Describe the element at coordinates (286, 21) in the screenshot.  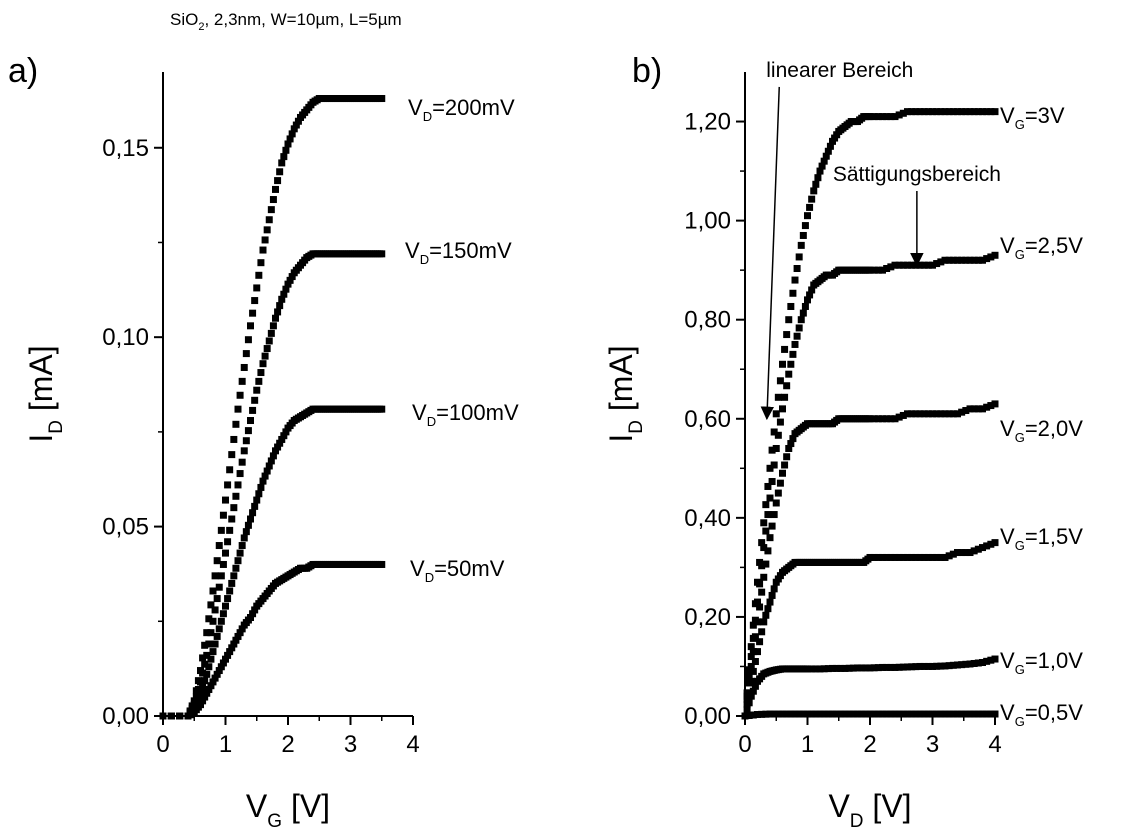
I see `figure-subtitle: SiO2, 2,3nm, W=10µm, L=5µm` at that location.